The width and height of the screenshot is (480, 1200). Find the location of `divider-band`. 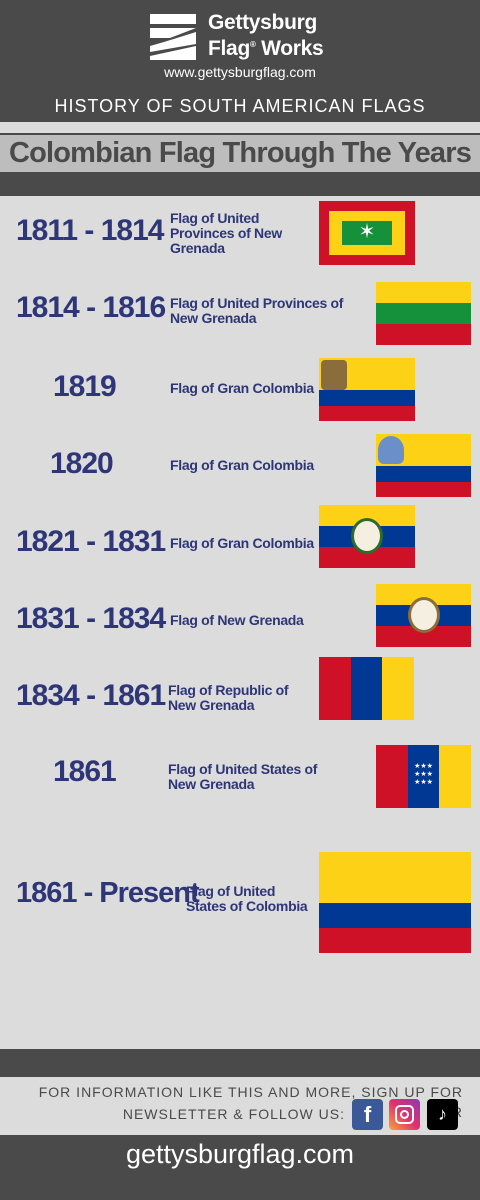

divider-band is located at coordinates (240, 185).